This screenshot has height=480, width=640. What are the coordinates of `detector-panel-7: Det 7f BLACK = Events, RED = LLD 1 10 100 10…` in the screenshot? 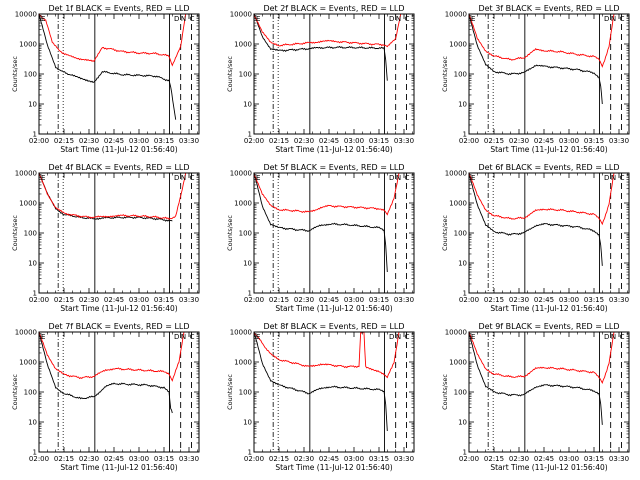 It's located at (105, 397).